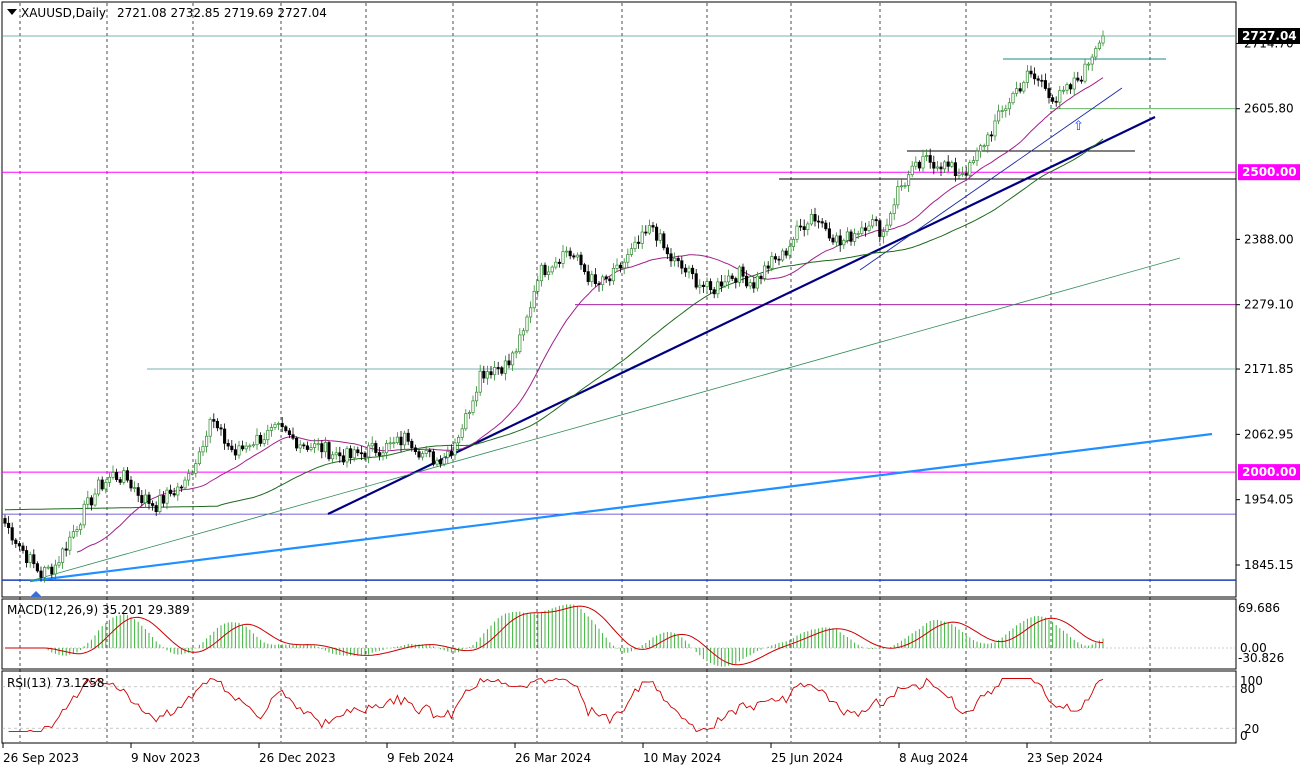 The width and height of the screenshot is (1308, 775). What do you see at coordinates (1244, 736) in the screenshot?
I see `rsi-axis-label: 0` at bounding box center [1244, 736].